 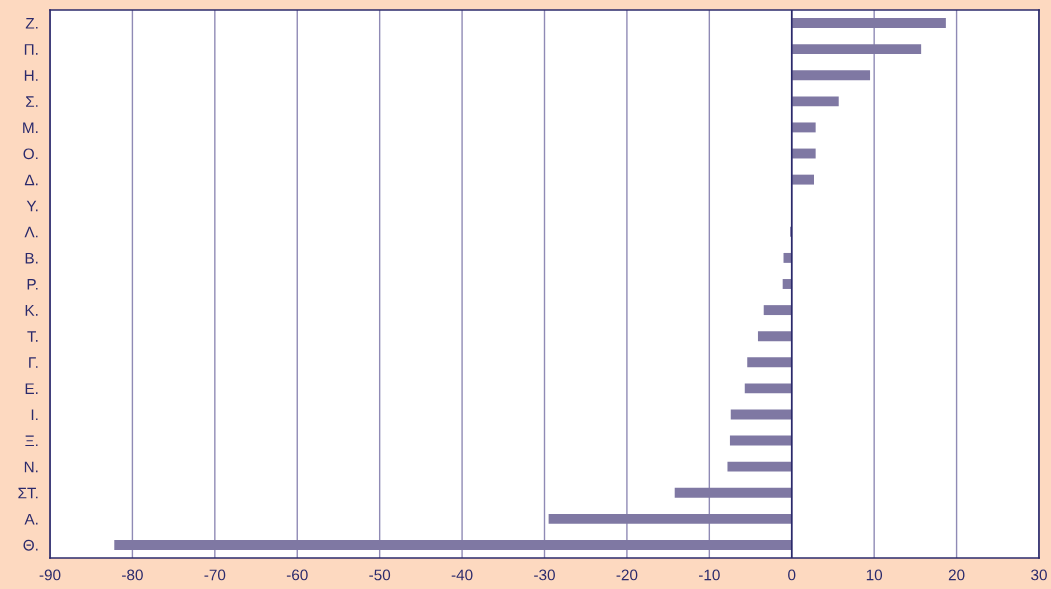 What do you see at coordinates (709, 575) in the screenshot?
I see `x-tick-label: -10` at bounding box center [709, 575].